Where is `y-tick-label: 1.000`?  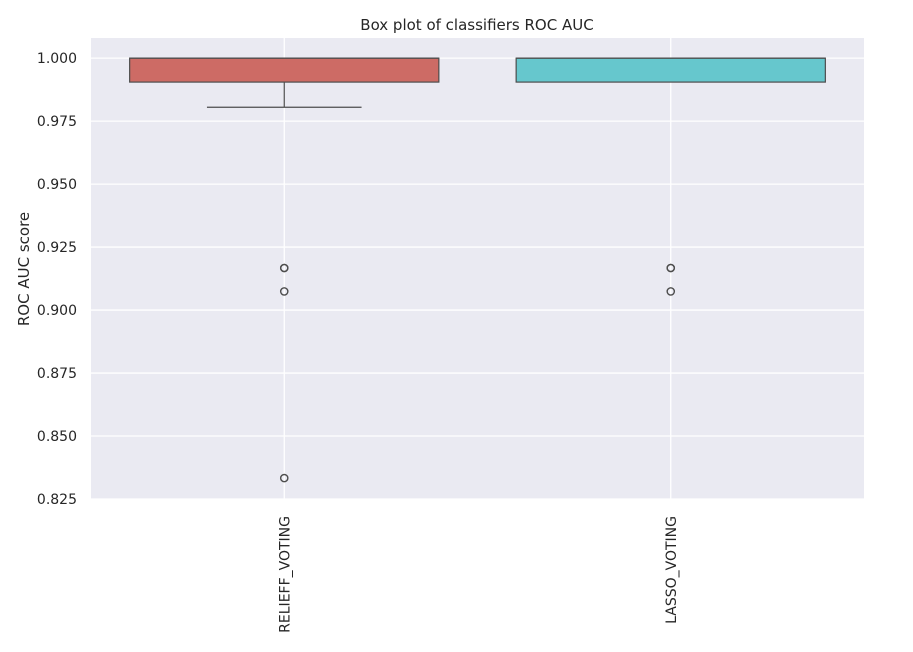 y-tick-label: 1.000 is located at coordinates (57, 59).